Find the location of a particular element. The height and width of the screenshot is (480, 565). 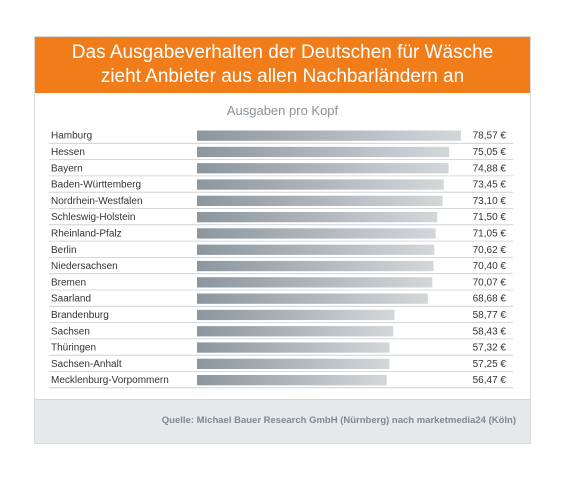

category-label: Hessen is located at coordinates (68, 152).